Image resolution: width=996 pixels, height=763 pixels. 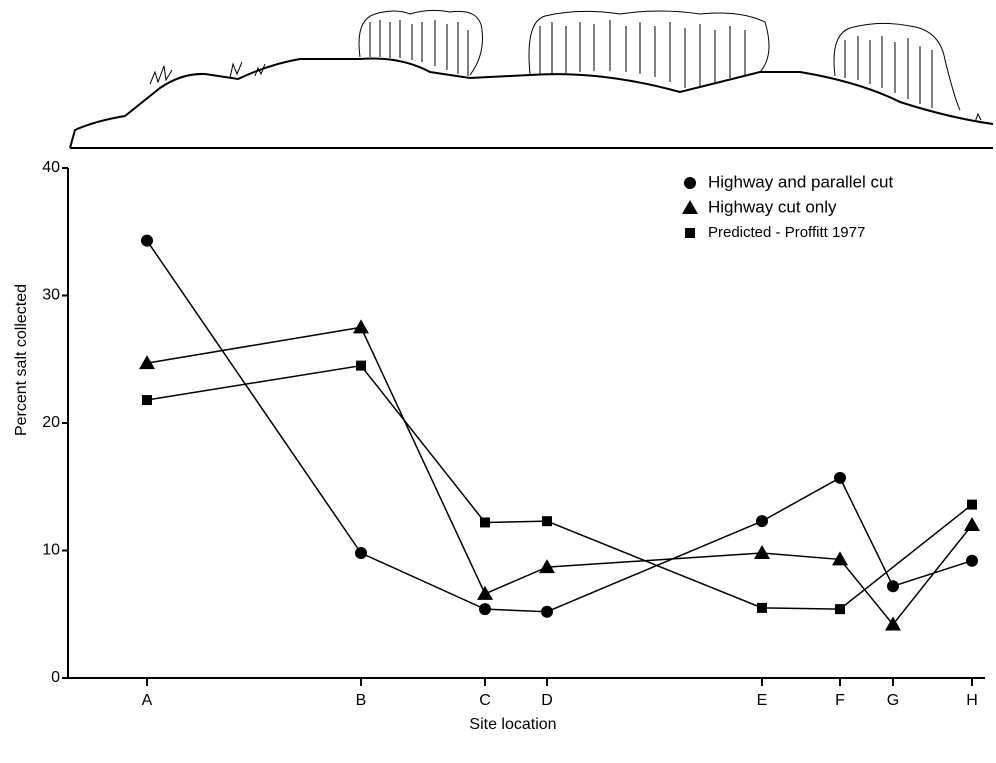 What do you see at coordinates (51, 167) in the screenshot?
I see `y-tick-label: 40` at bounding box center [51, 167].